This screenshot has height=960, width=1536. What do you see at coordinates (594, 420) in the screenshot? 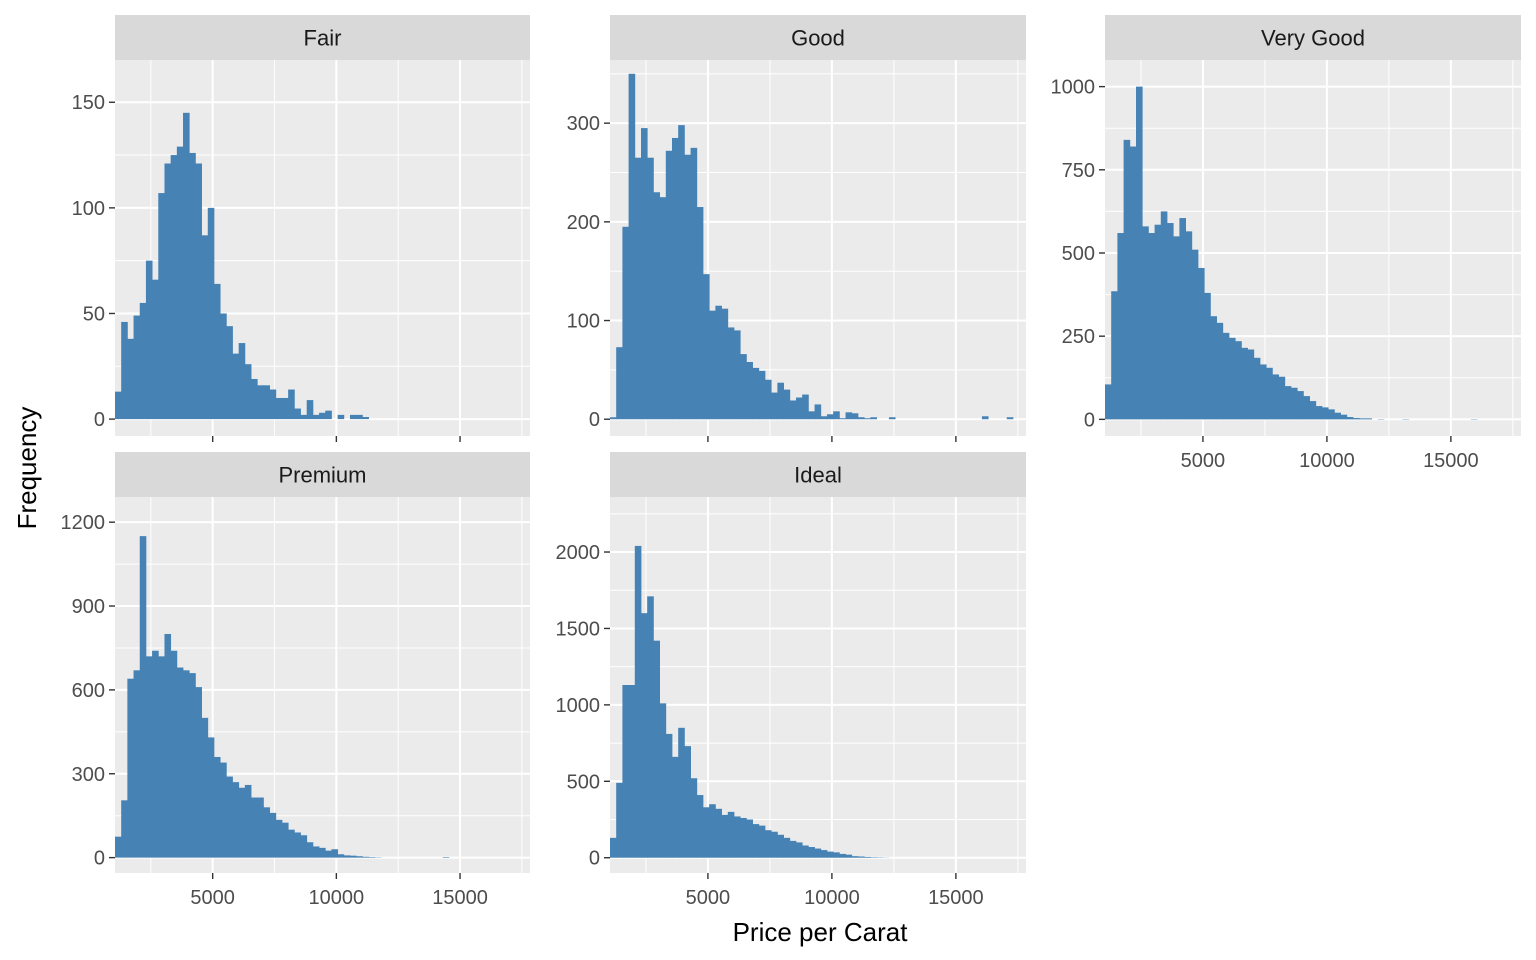
I see `y-tick-label-good: 0` at bounding box center [594, 420].